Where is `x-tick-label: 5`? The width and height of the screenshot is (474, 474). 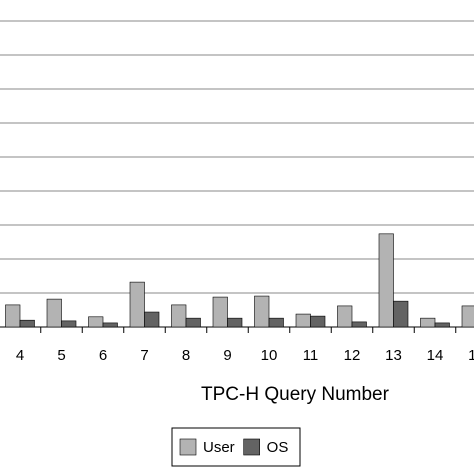 x-tick-label: 5 is located at coordinates (61, 355).